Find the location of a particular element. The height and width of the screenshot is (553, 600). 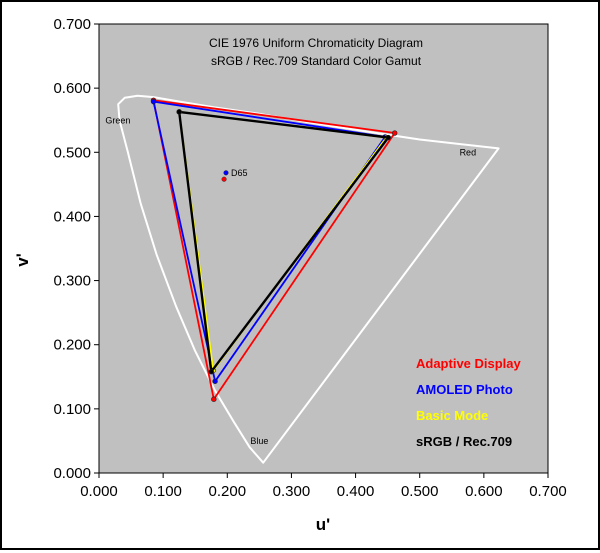

x-axis-label: u' is located at coordinates (323, 524).